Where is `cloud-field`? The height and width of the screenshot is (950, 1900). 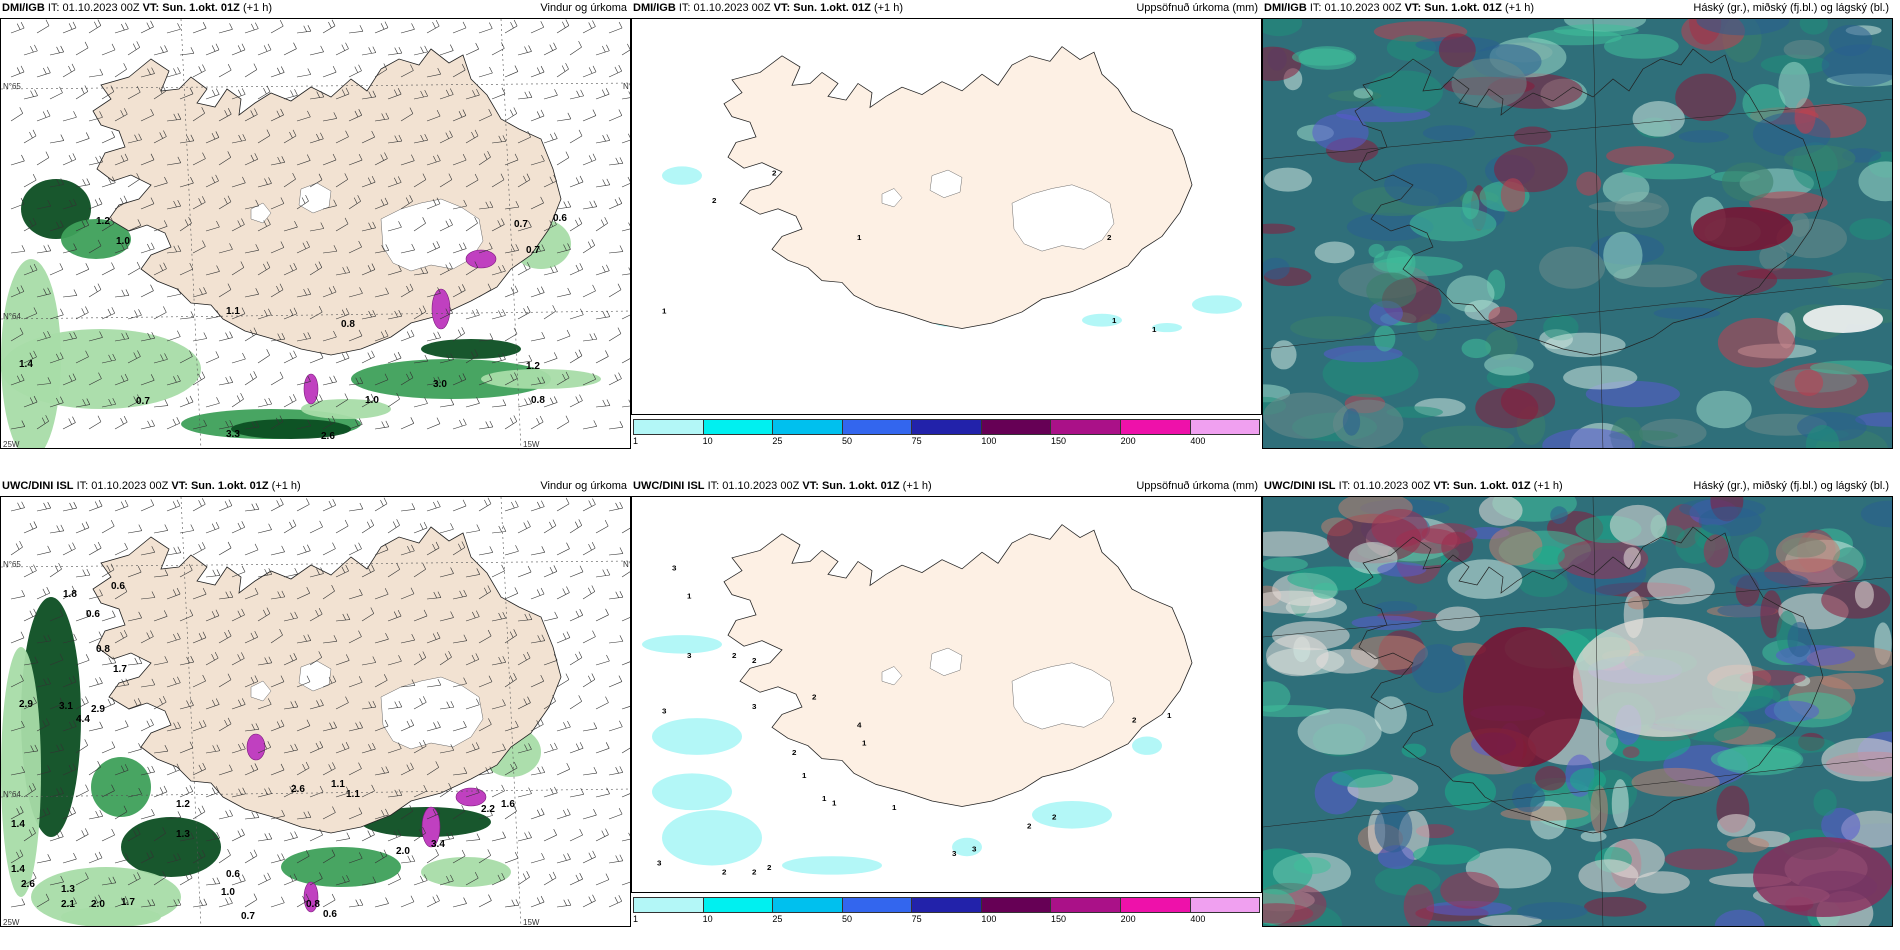 cloud-field is located at coordinates (1577, 233).